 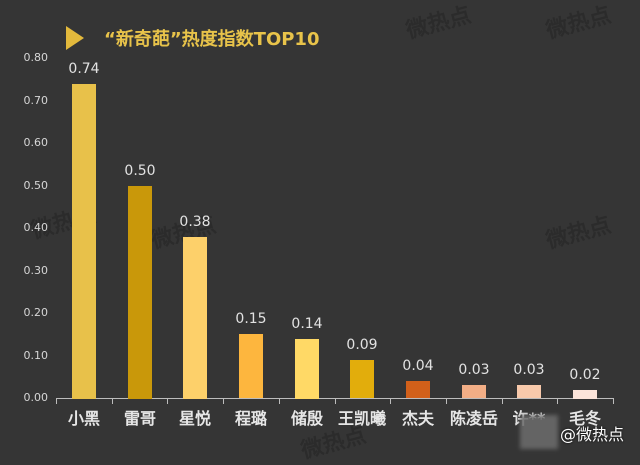 What do you see at coordinates (36, 57) in the screenshot?
I see `y-tick-label: 0.80` at bounding box center [36, 57].